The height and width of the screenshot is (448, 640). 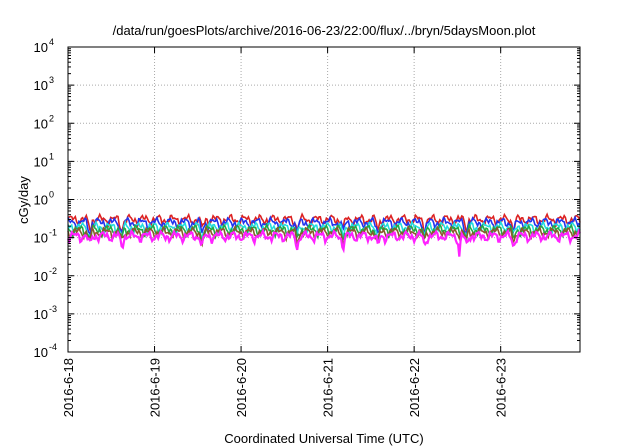 I want to click on y-tick-exponent: 0, so click(x=51, y=195).